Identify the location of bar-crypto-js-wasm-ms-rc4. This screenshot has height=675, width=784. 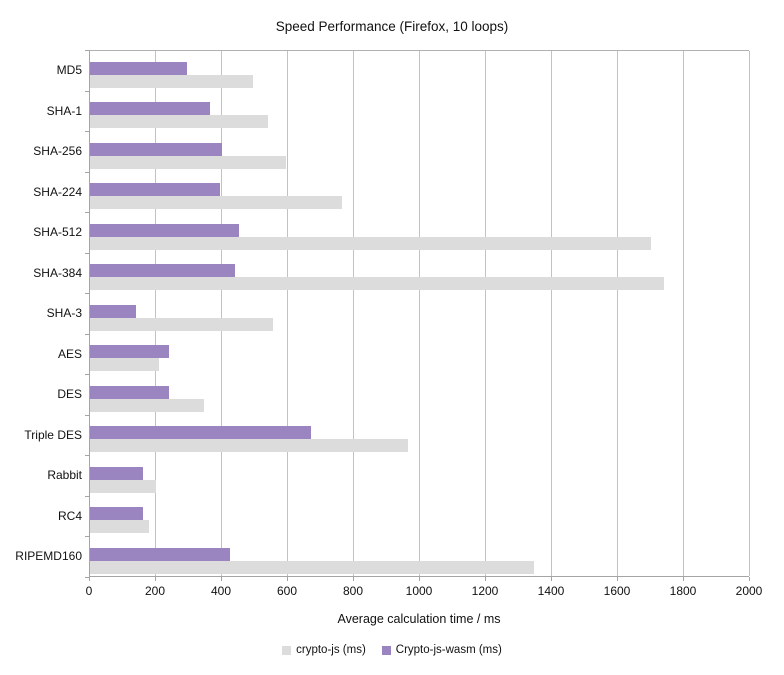
(116, 514).